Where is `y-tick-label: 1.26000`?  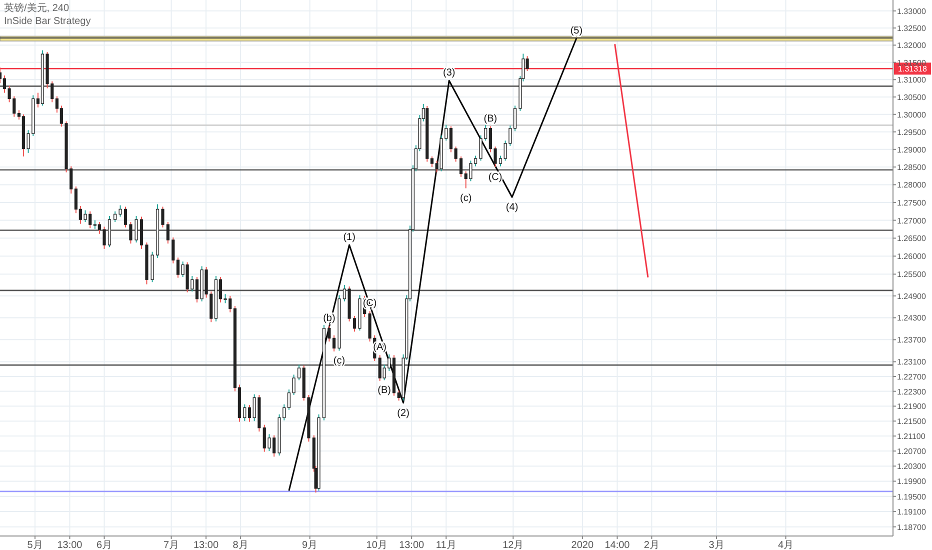
y-tick-label: 1.26000 is located at coordinates (911, 257).